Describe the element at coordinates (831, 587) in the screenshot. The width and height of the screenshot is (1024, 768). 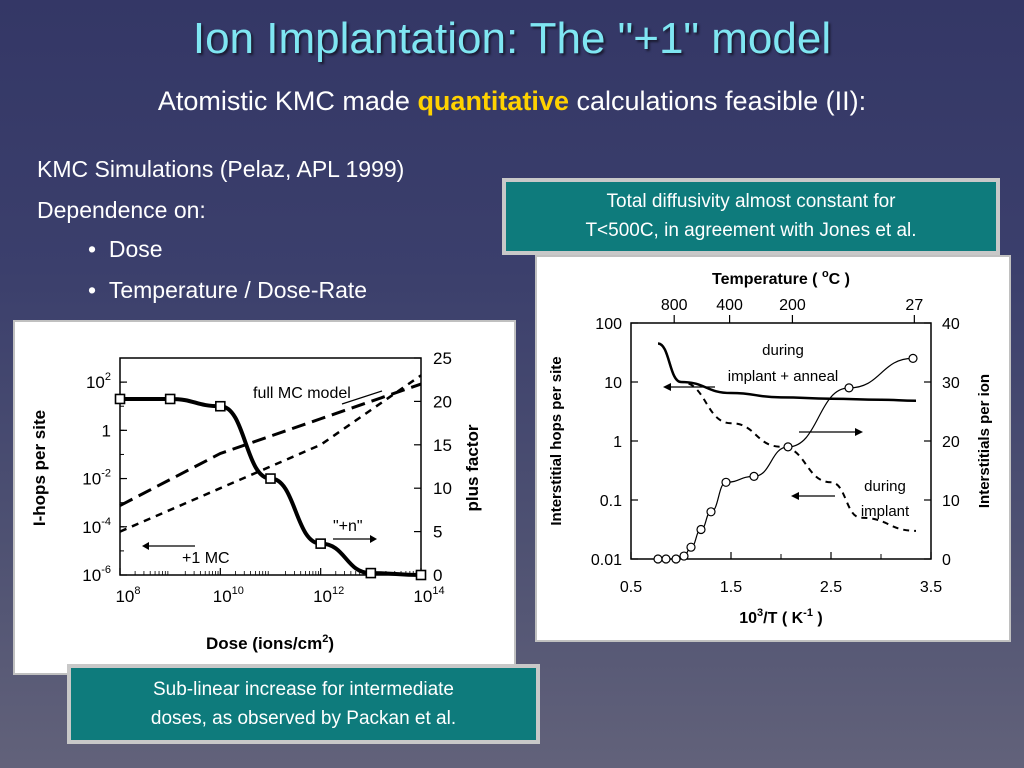
I see `x-tick-label: 2.5` at that location.